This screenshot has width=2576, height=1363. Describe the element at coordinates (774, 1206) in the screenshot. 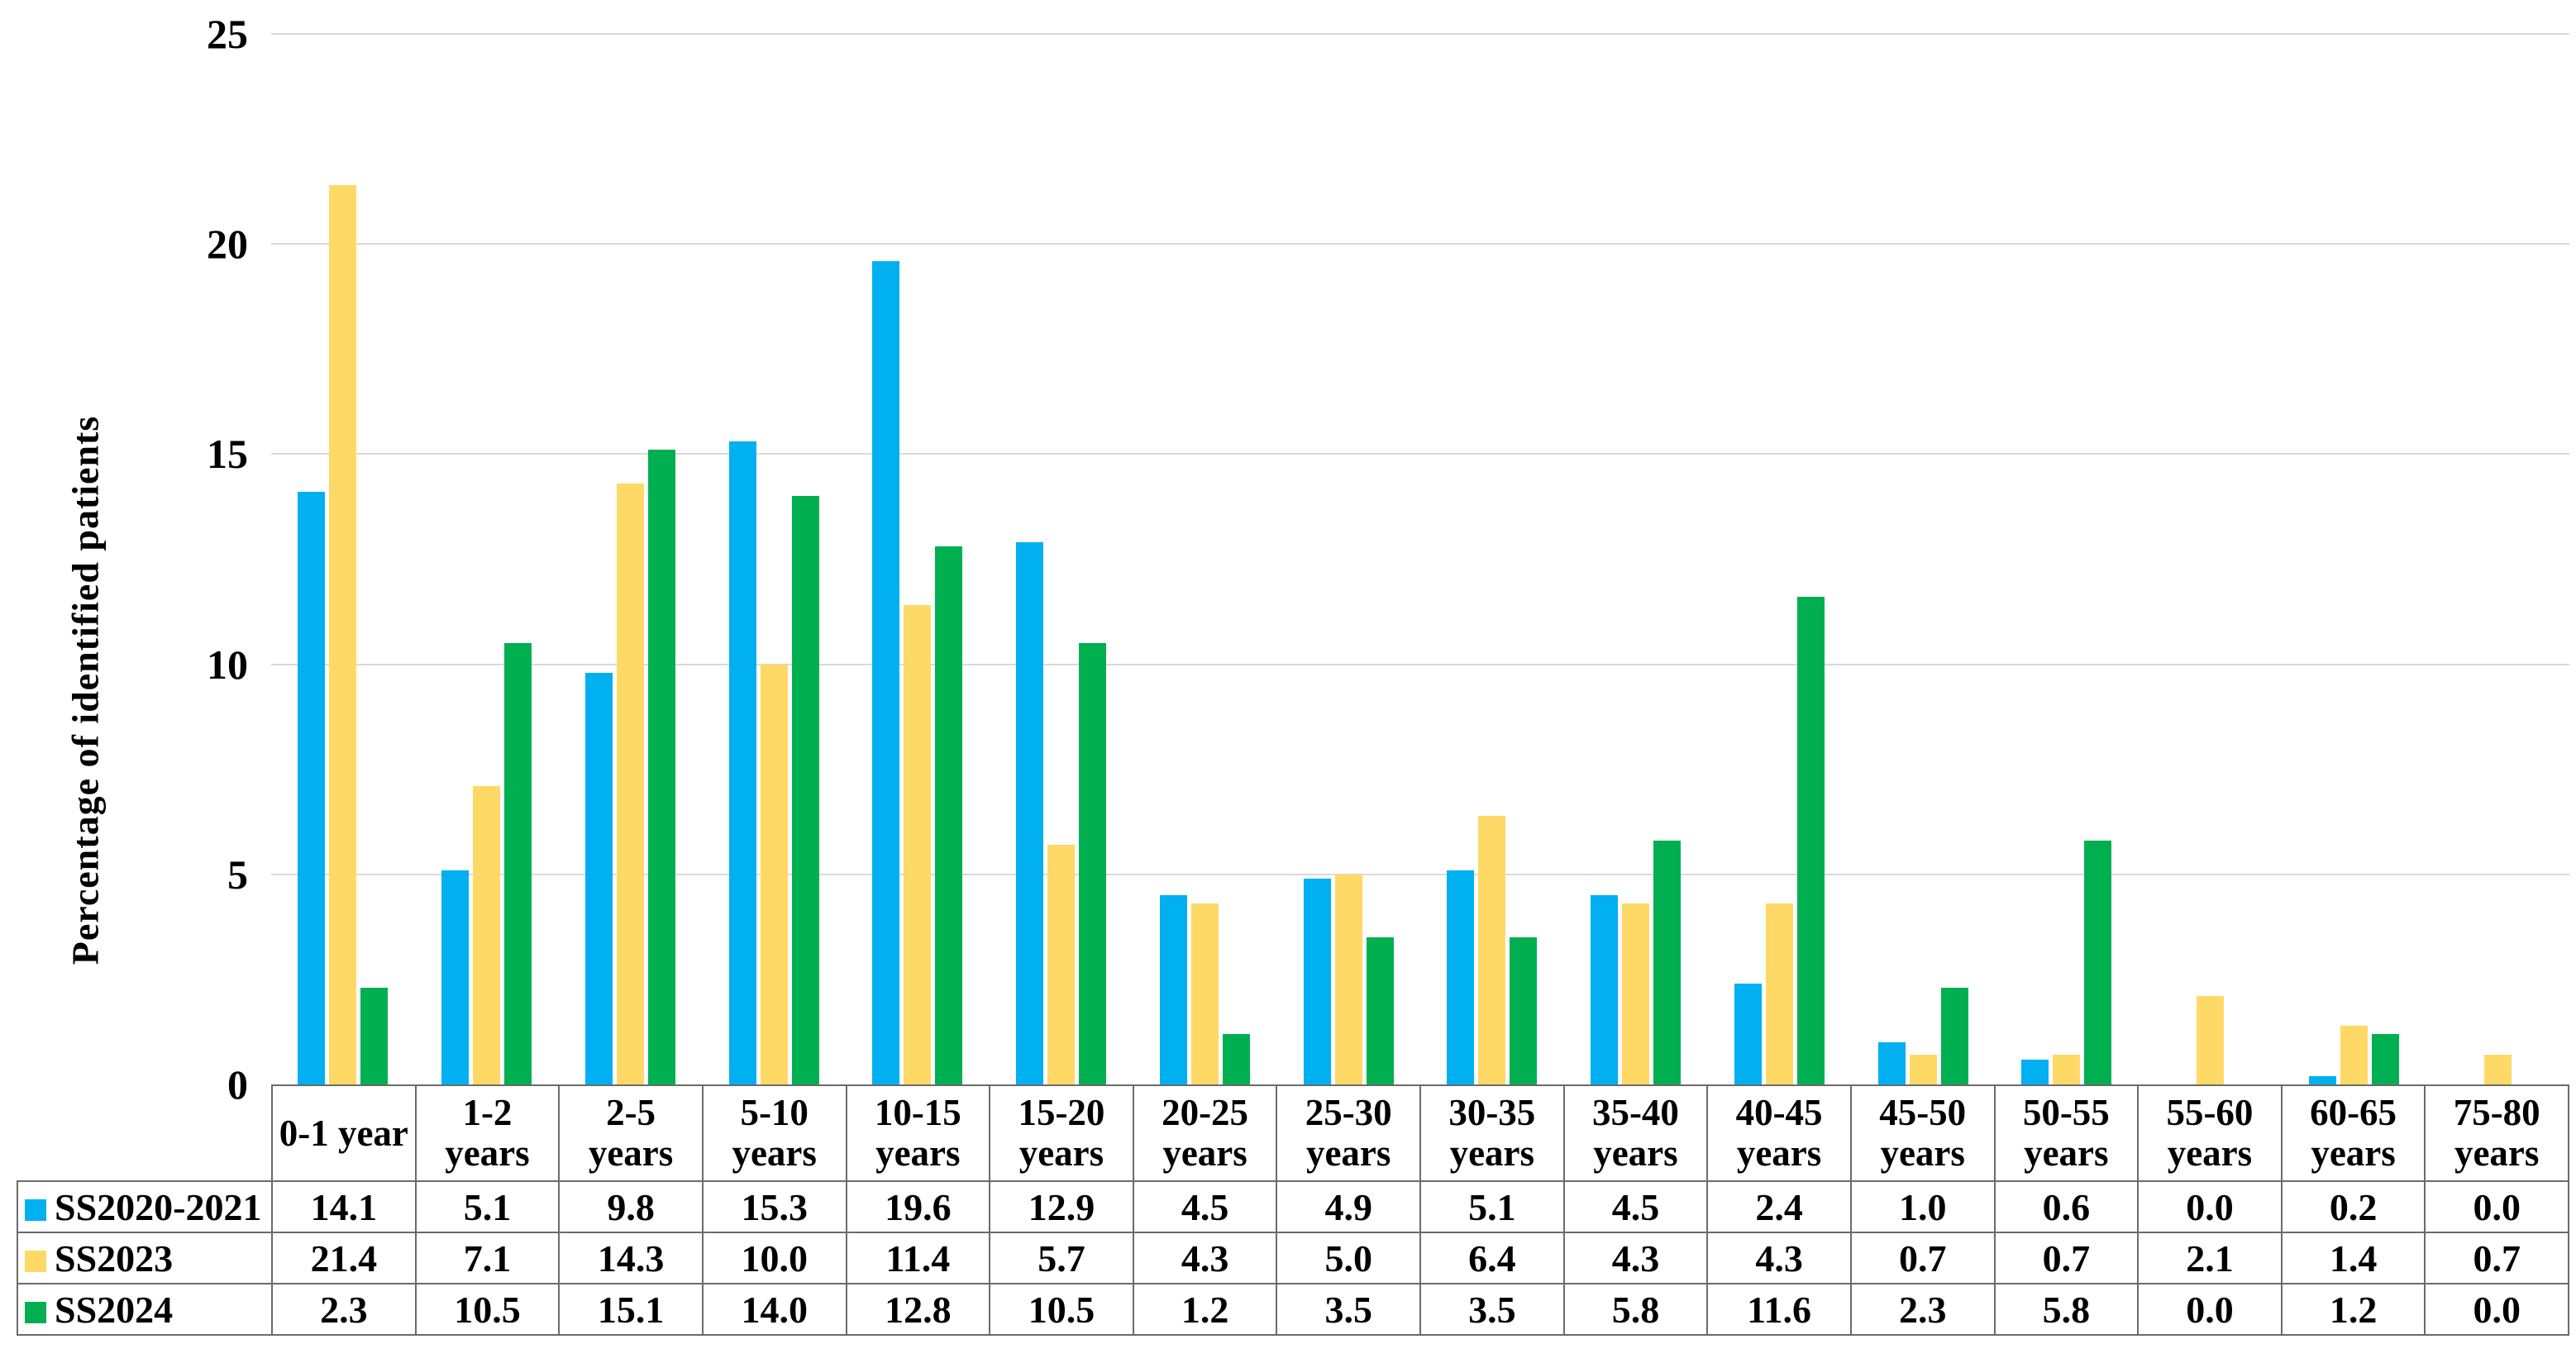

I see `value-cell: 15.3` at that location.